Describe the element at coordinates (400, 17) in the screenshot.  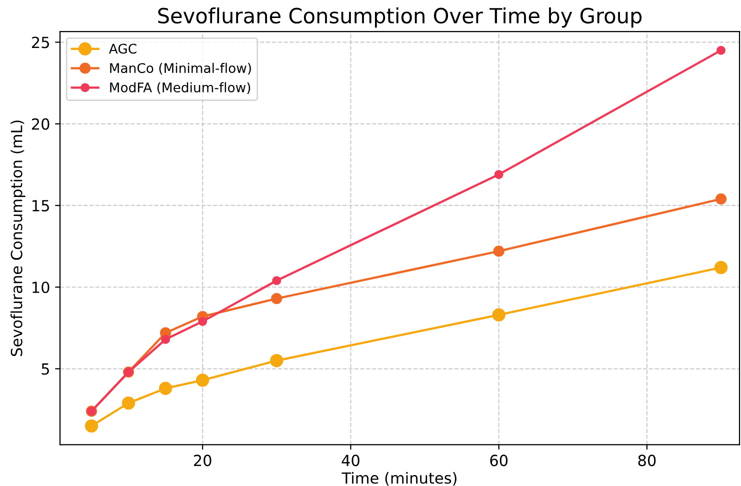
I see `chart-title: Sevoflurane Consumption Over Time by Group` at that location.